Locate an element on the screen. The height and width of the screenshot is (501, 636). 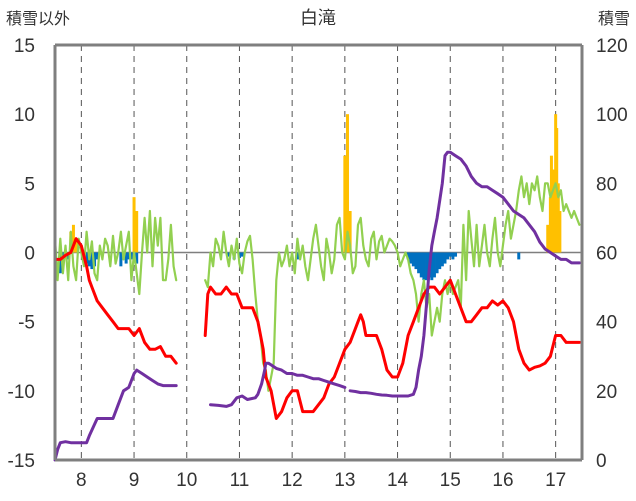
x-tick-label: 8 is located at coordinates (81, 480).